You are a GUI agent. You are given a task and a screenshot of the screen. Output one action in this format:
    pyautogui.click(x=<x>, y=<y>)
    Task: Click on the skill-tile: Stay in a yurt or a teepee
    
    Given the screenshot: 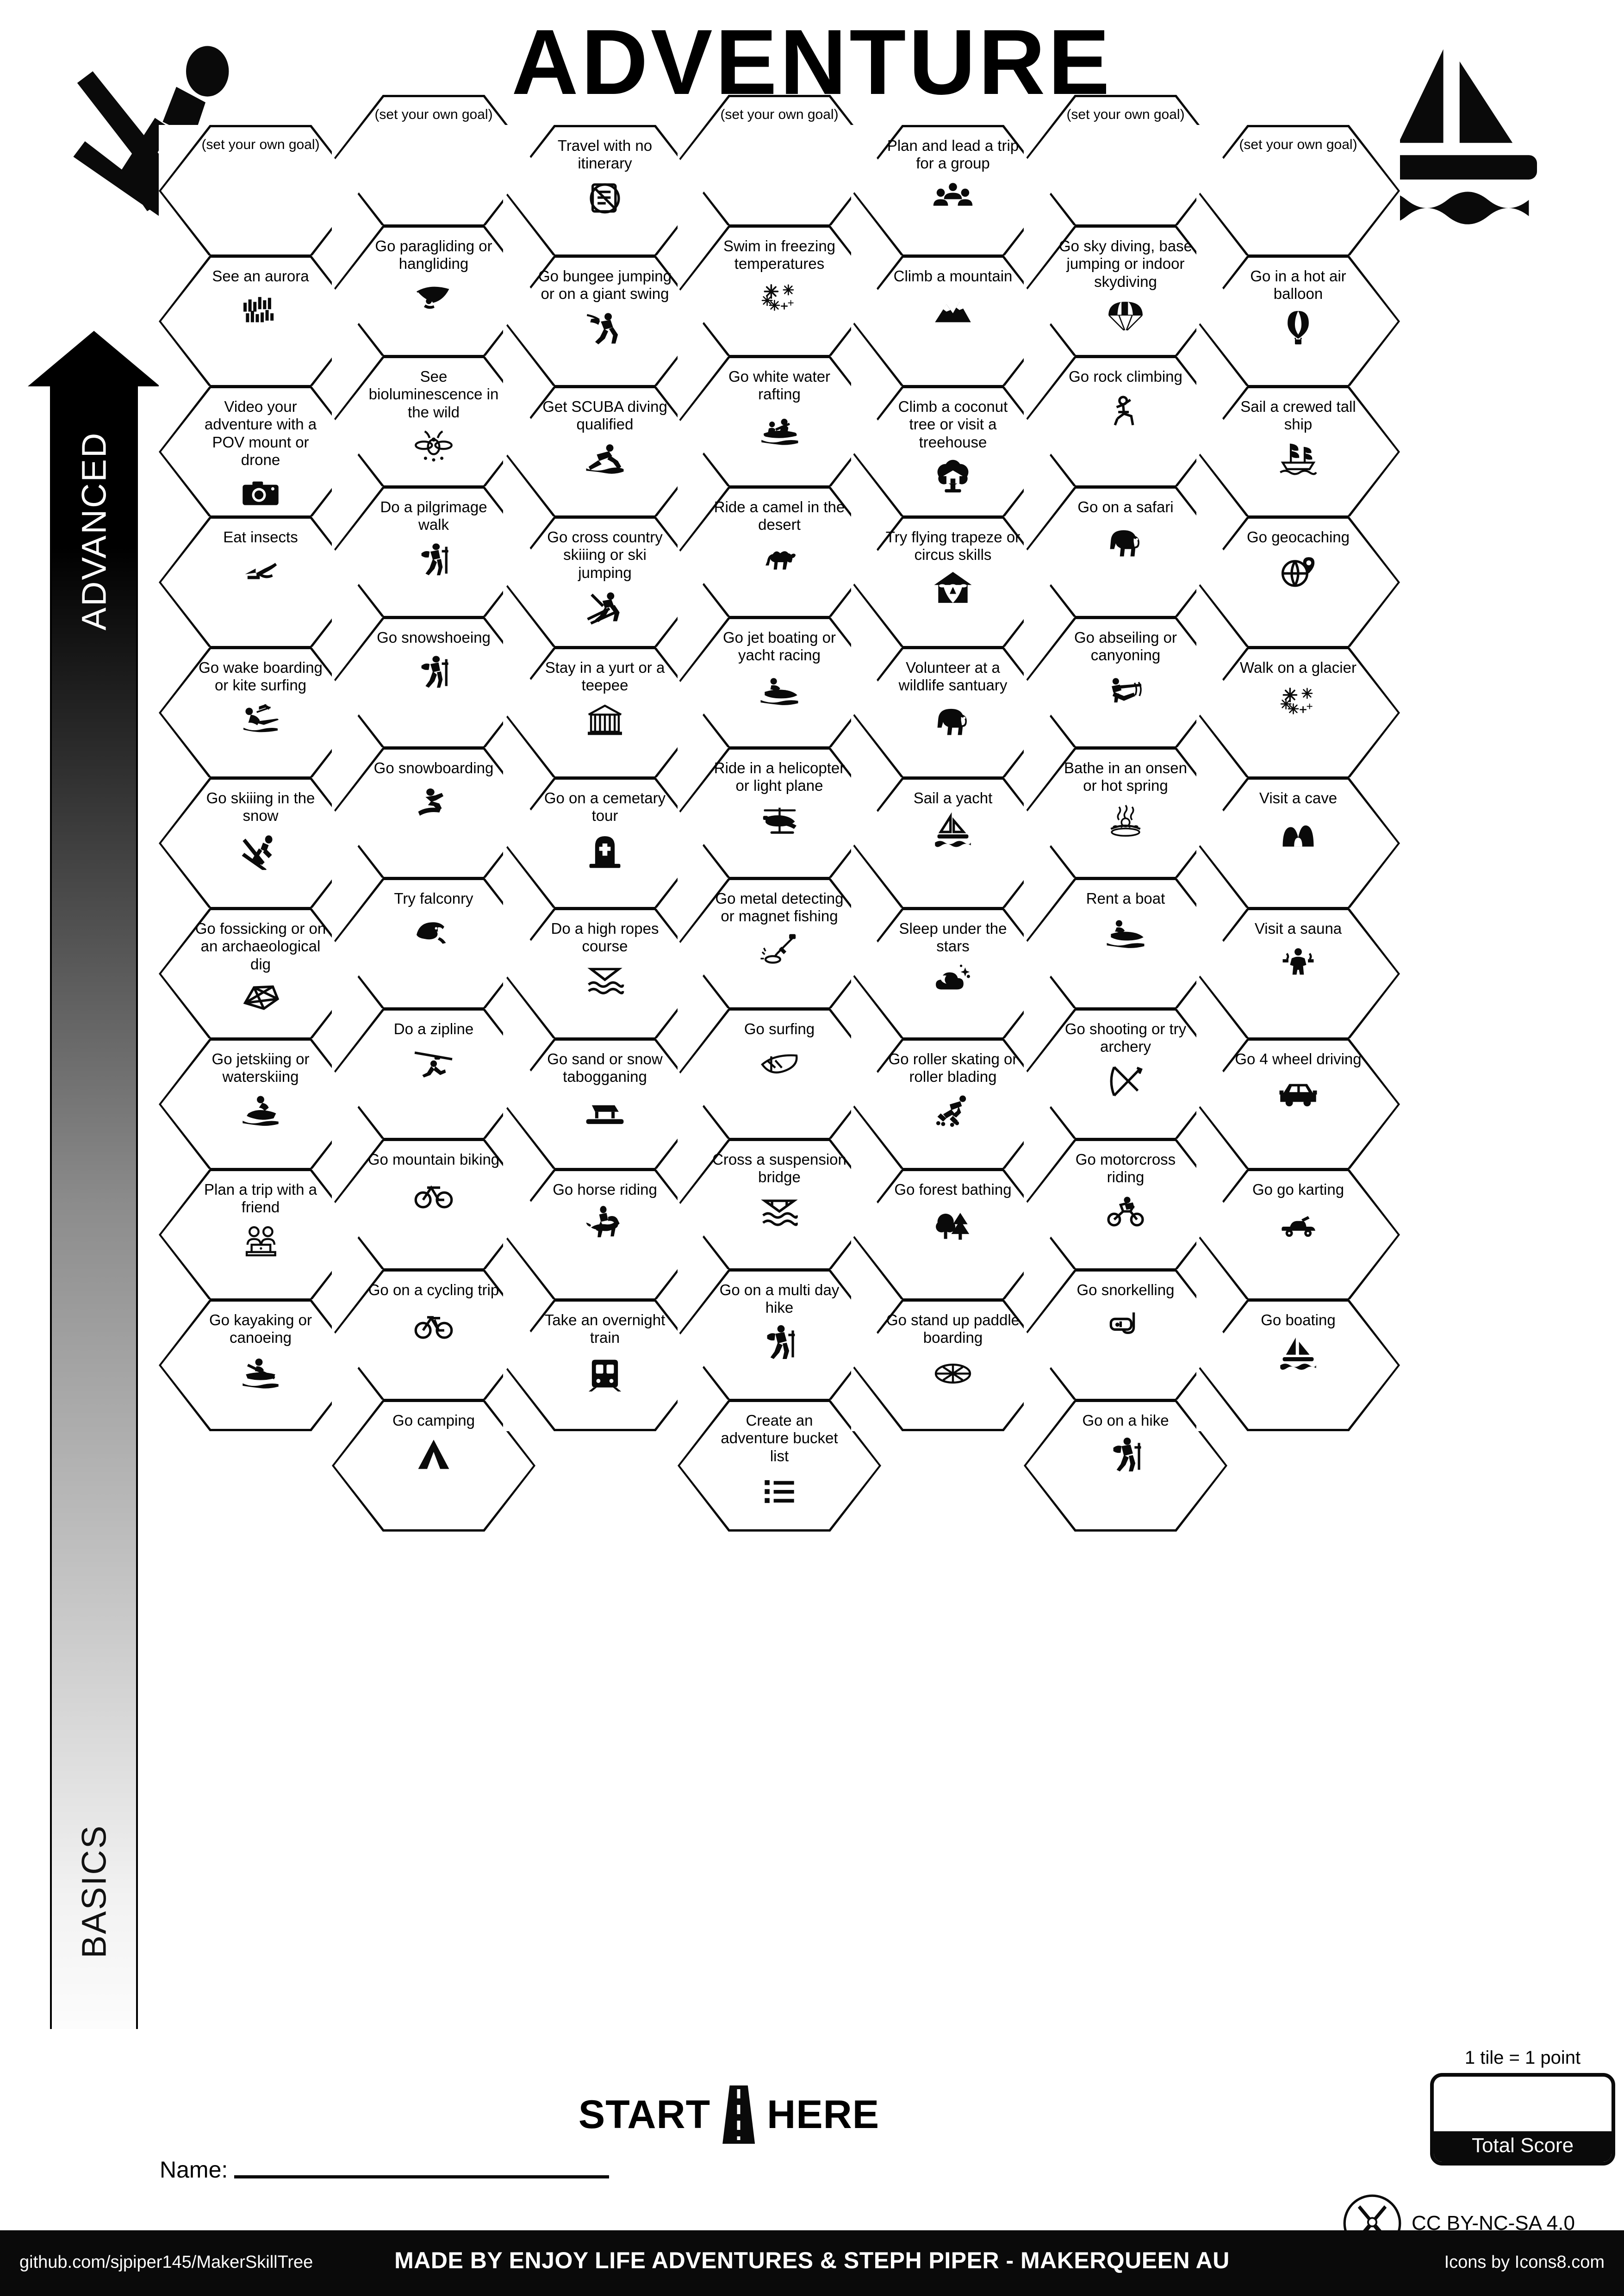 What is the action you would take?
    pyautogui.click(x=605, y=713)
    